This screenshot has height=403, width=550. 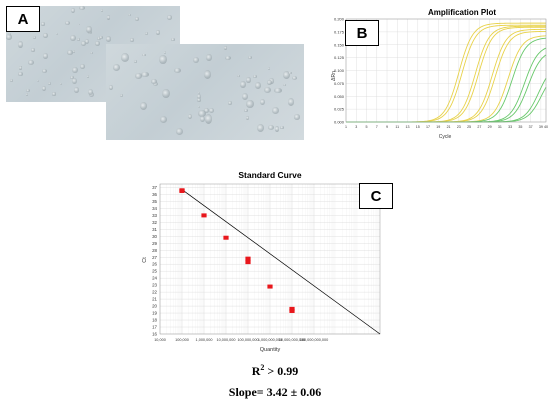 What do you see at coordinates (339, 83) in the screenshot?
I see `amp-y-tick-label: 0.075` at bounding box center [339, 83].